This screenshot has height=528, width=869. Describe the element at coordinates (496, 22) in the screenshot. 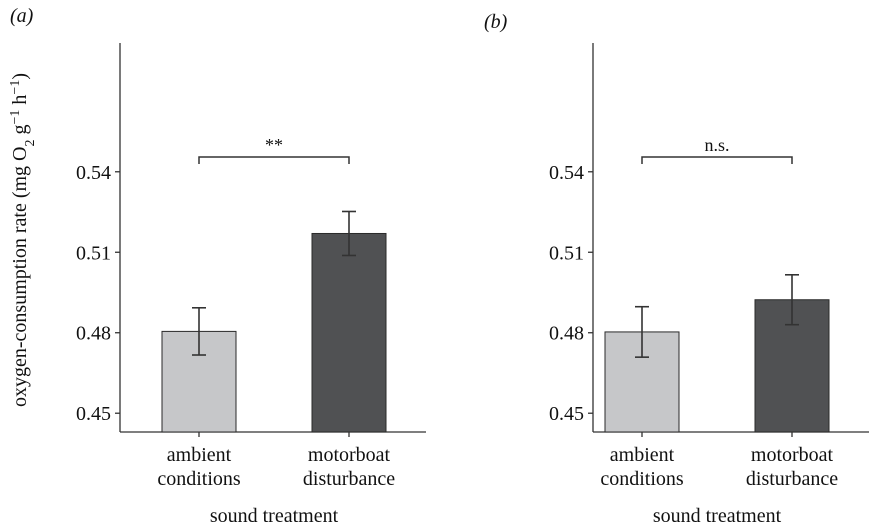

I see `panel-label: (b)` at that location.